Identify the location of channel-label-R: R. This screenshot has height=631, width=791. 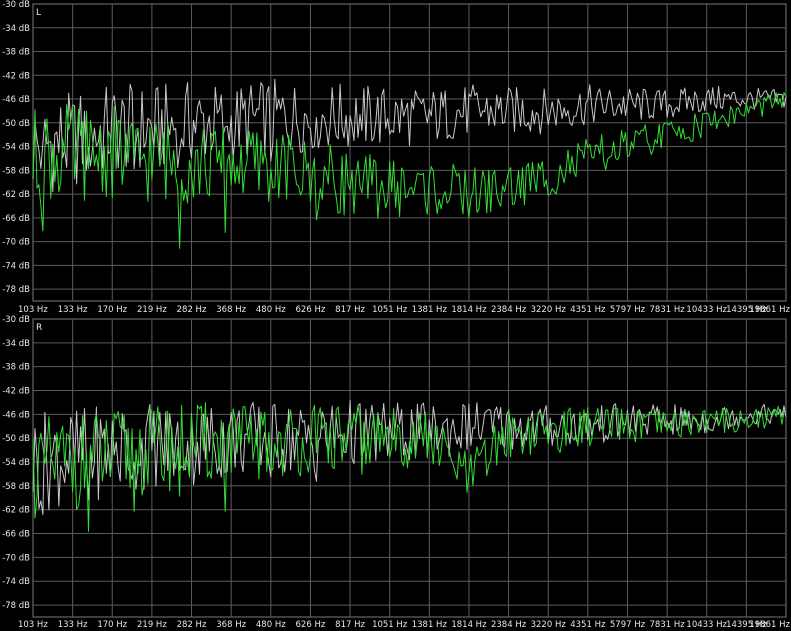
(39, 328).